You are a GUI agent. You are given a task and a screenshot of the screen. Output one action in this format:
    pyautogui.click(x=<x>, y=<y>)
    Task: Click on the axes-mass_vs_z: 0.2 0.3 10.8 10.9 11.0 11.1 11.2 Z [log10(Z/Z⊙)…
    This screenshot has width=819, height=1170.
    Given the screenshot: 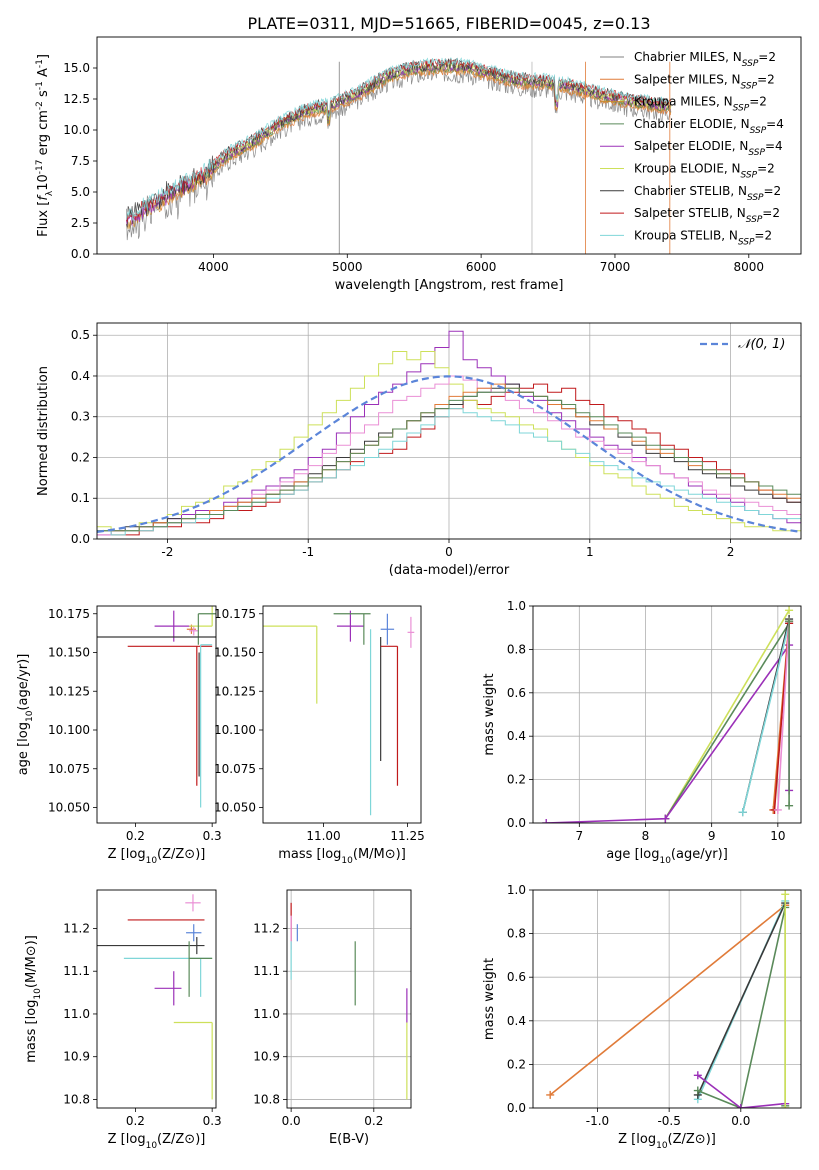 What is the action you would take?
    pyautogui.click(x=123, y=1020)
    